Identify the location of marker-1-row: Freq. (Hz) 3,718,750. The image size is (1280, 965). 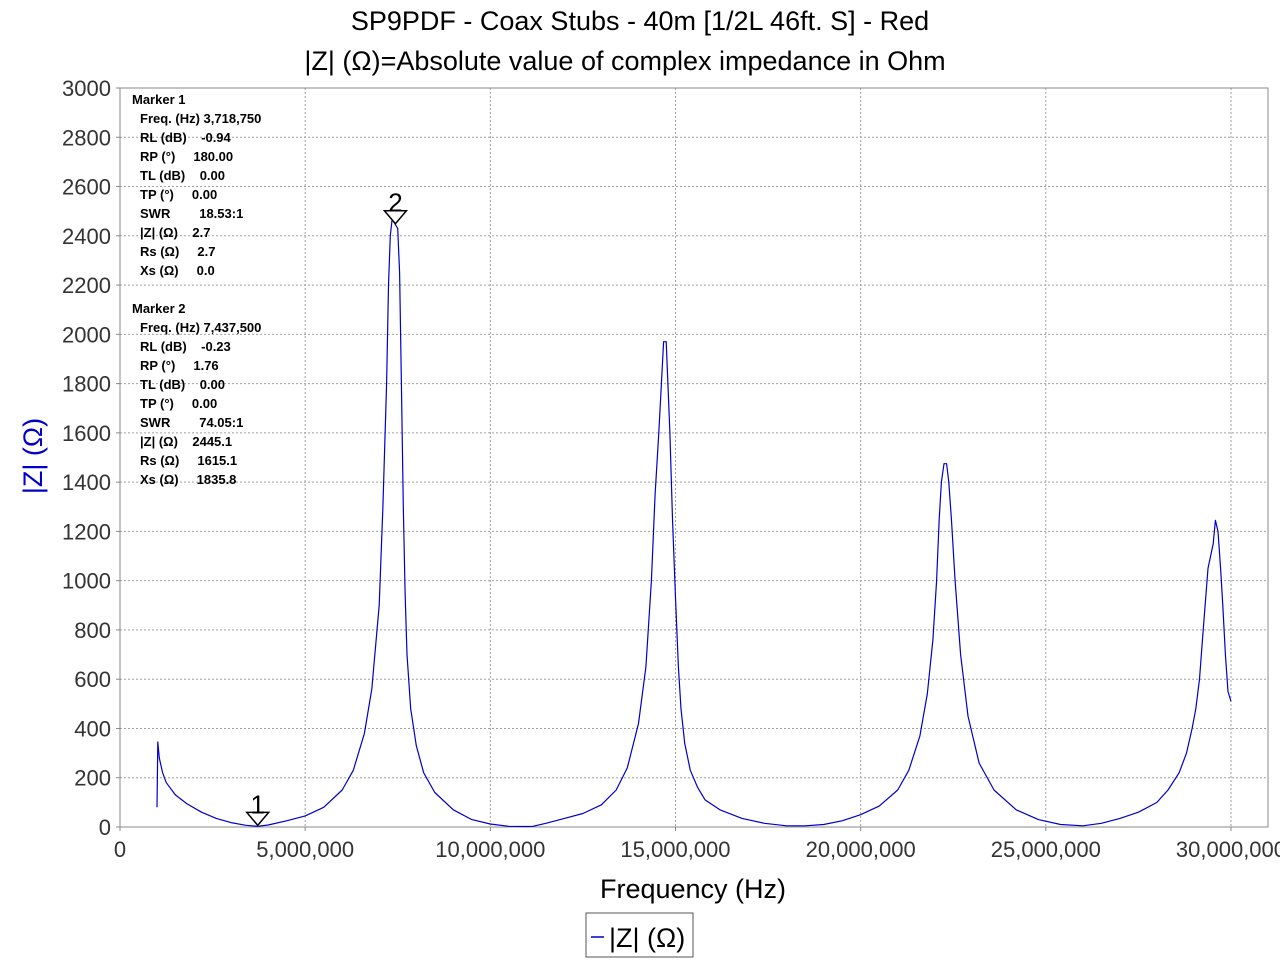
(200, 118).